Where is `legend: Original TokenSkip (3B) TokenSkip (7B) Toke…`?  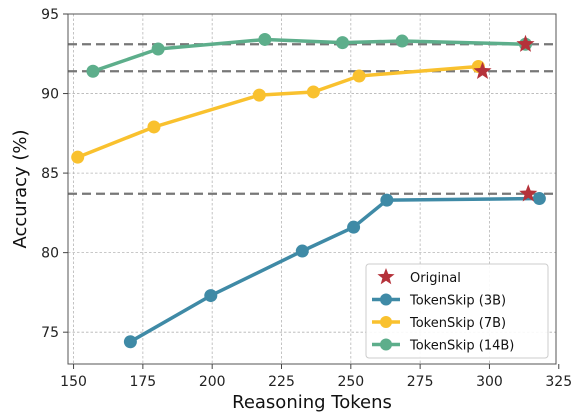 legend: Original TokenSkip (3B) TokenSkip (7B) Toke… is located at coordinates (457, 311).